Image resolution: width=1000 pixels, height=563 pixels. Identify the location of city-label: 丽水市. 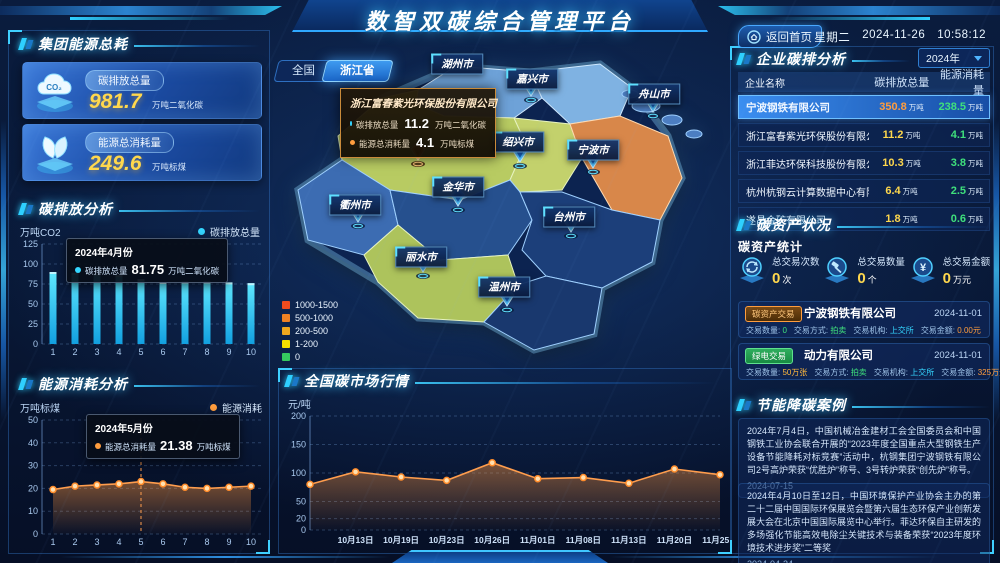
(421, 257).